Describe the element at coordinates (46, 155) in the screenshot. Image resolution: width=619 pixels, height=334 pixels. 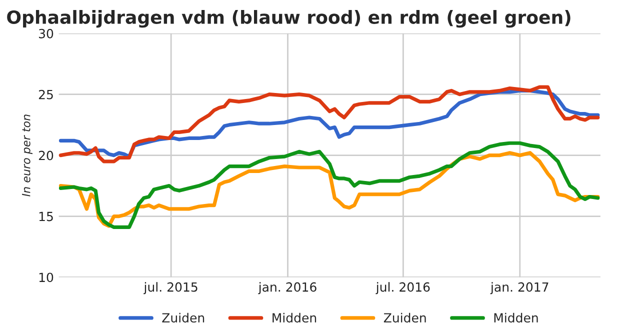
I see `y-tick-label: 20` at that location.